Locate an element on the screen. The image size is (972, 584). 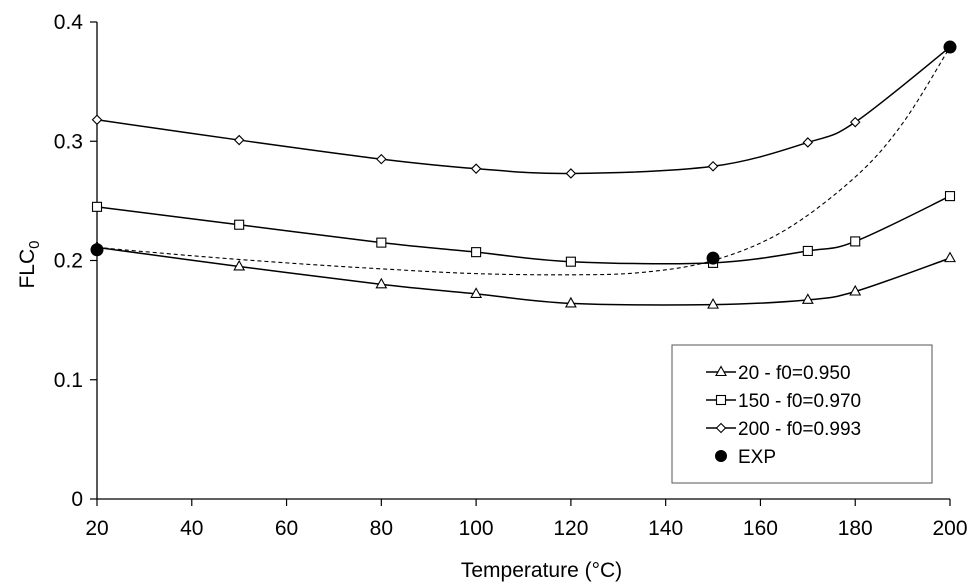
y-tick-label: 0 is located at coordinates (77, 499).